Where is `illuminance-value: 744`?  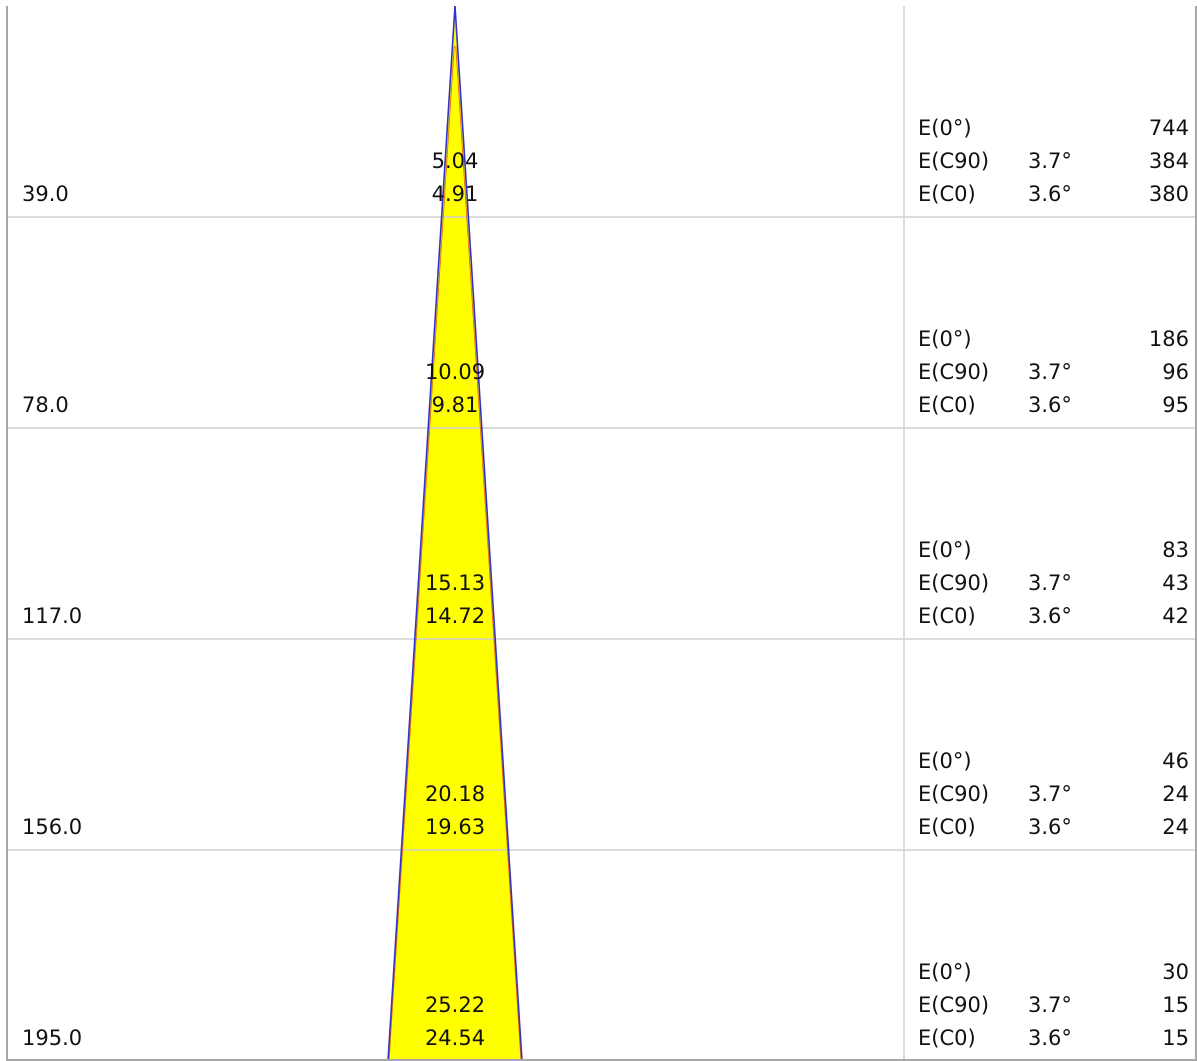
illuminance-value: 744 is located at coordinates (1168, 128).